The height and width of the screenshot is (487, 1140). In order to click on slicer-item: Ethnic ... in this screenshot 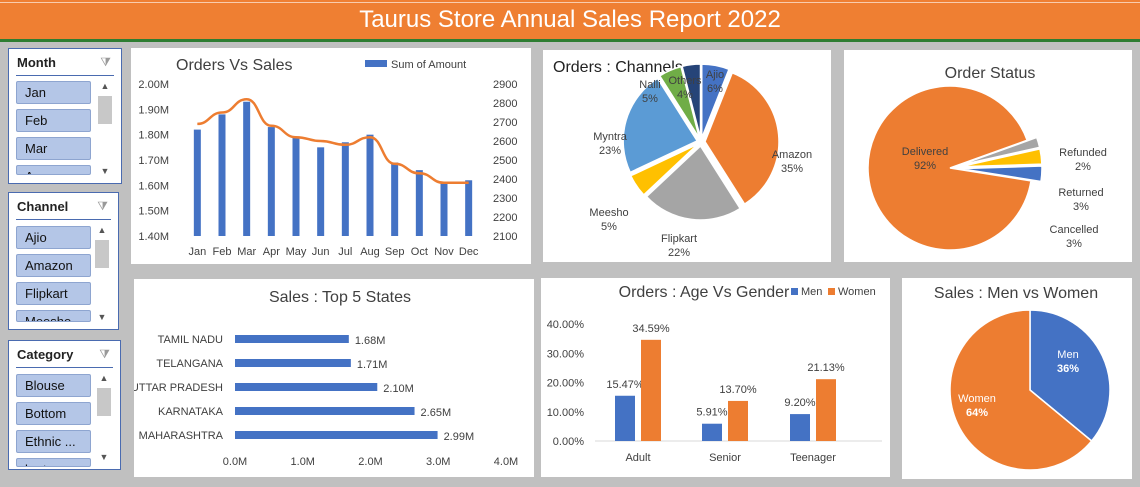, I will do `click(53, 441)`.